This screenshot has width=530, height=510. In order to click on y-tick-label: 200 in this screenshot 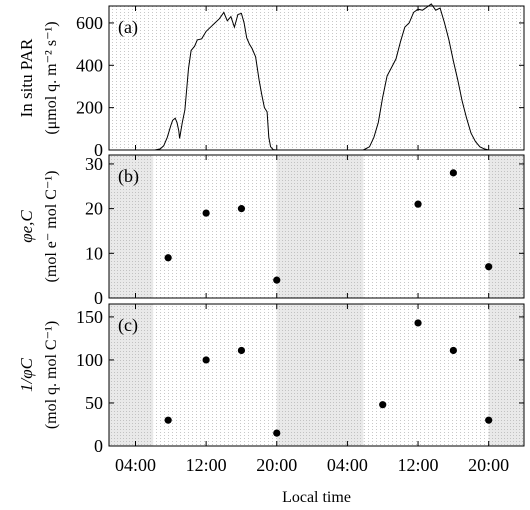, I will do `click(89, 108)`.